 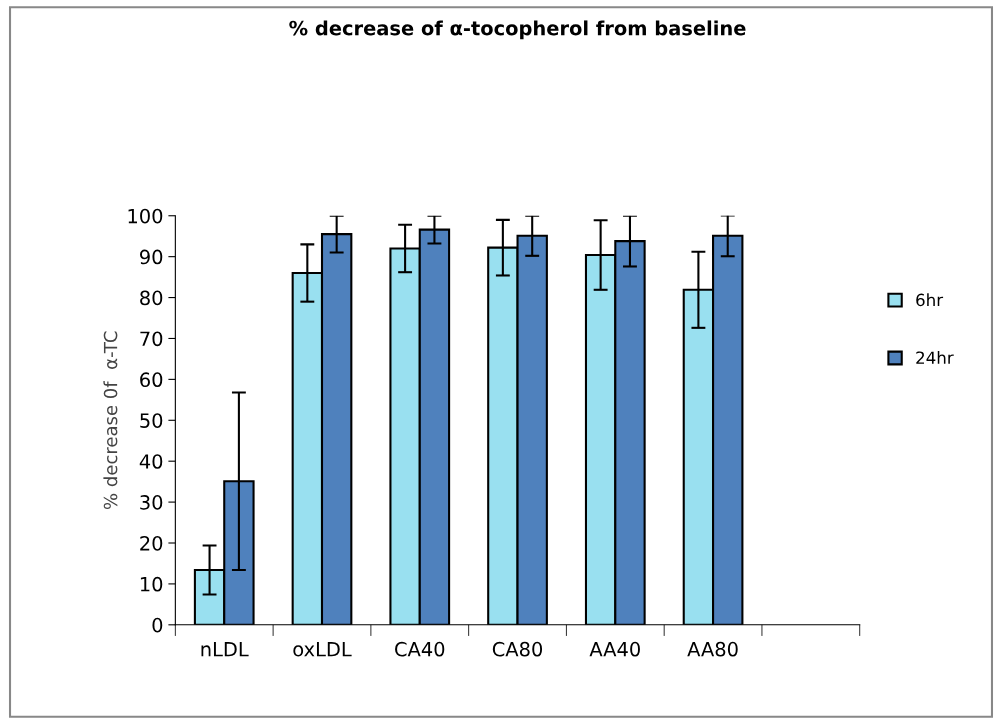 What do you see at coordinates (151, 543) in the screenshot?
I see `y-tick-label: 20` at bounding box center [151, 543].